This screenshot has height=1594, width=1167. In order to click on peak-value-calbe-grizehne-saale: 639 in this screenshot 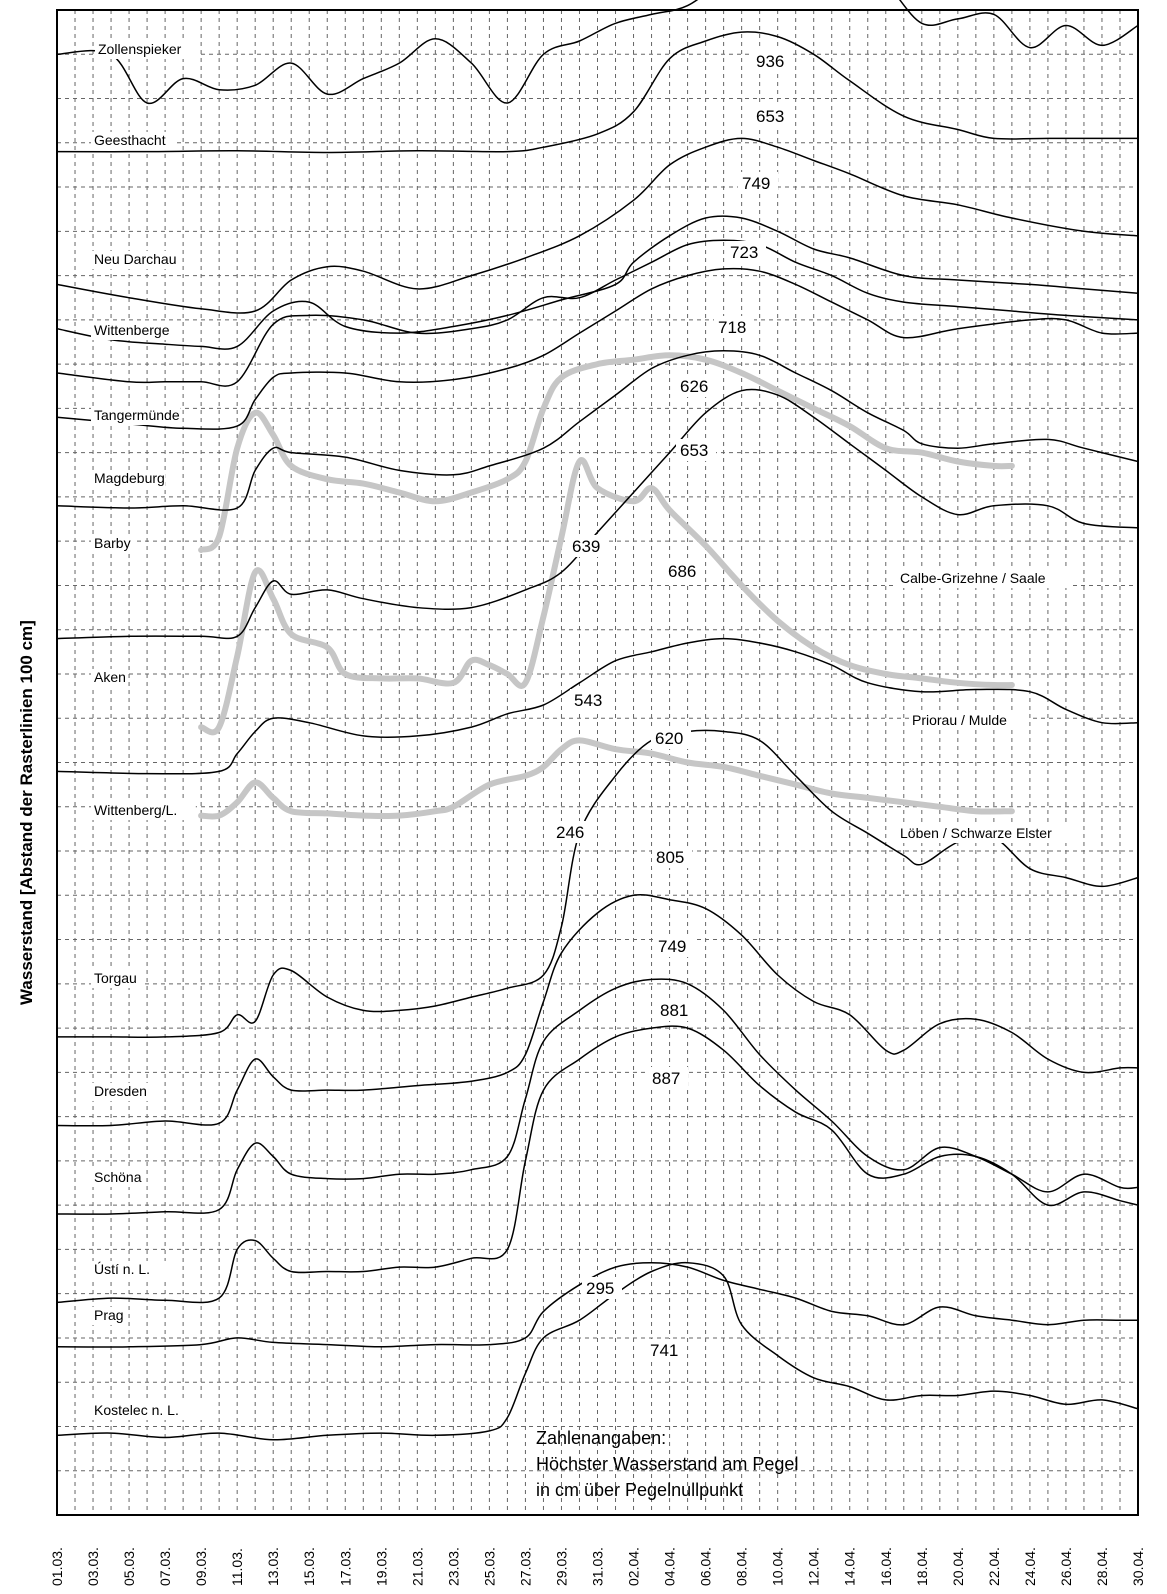, I will do `click(586, 546)`.